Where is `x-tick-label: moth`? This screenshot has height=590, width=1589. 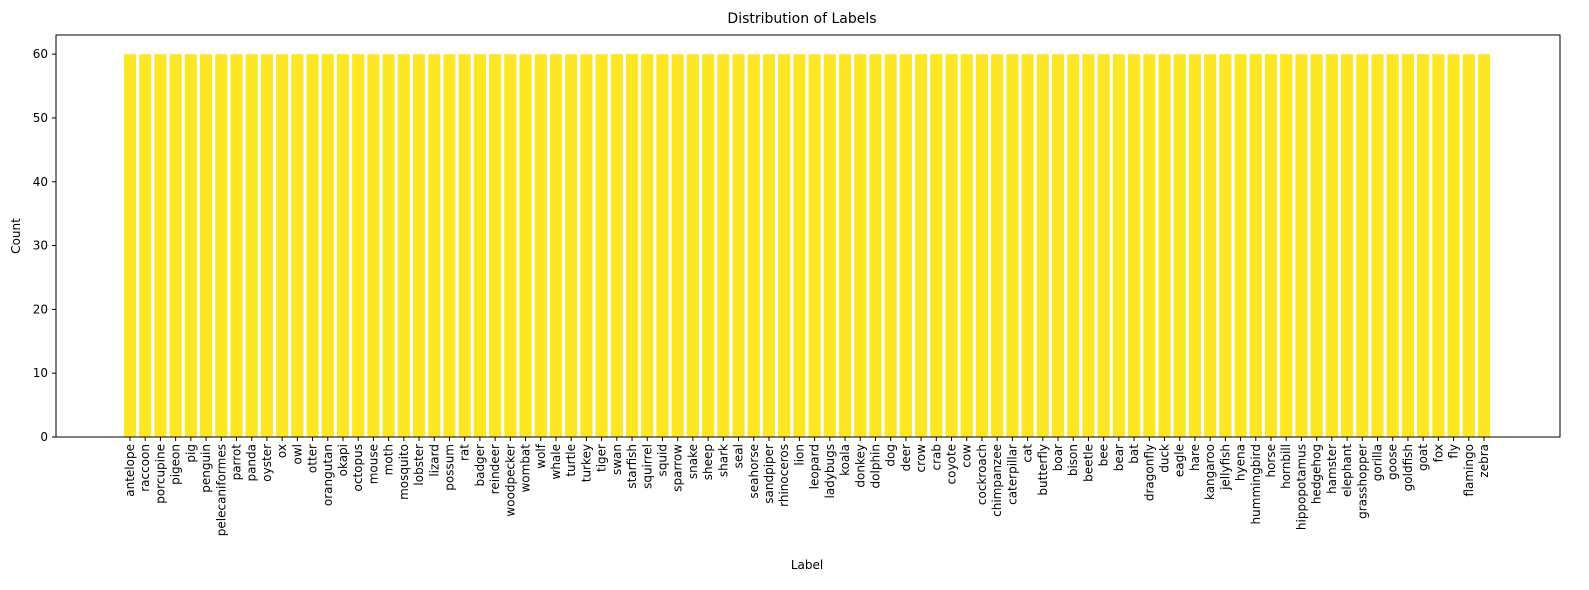
x-tick-label: moth is located at coordinates (389, 459).